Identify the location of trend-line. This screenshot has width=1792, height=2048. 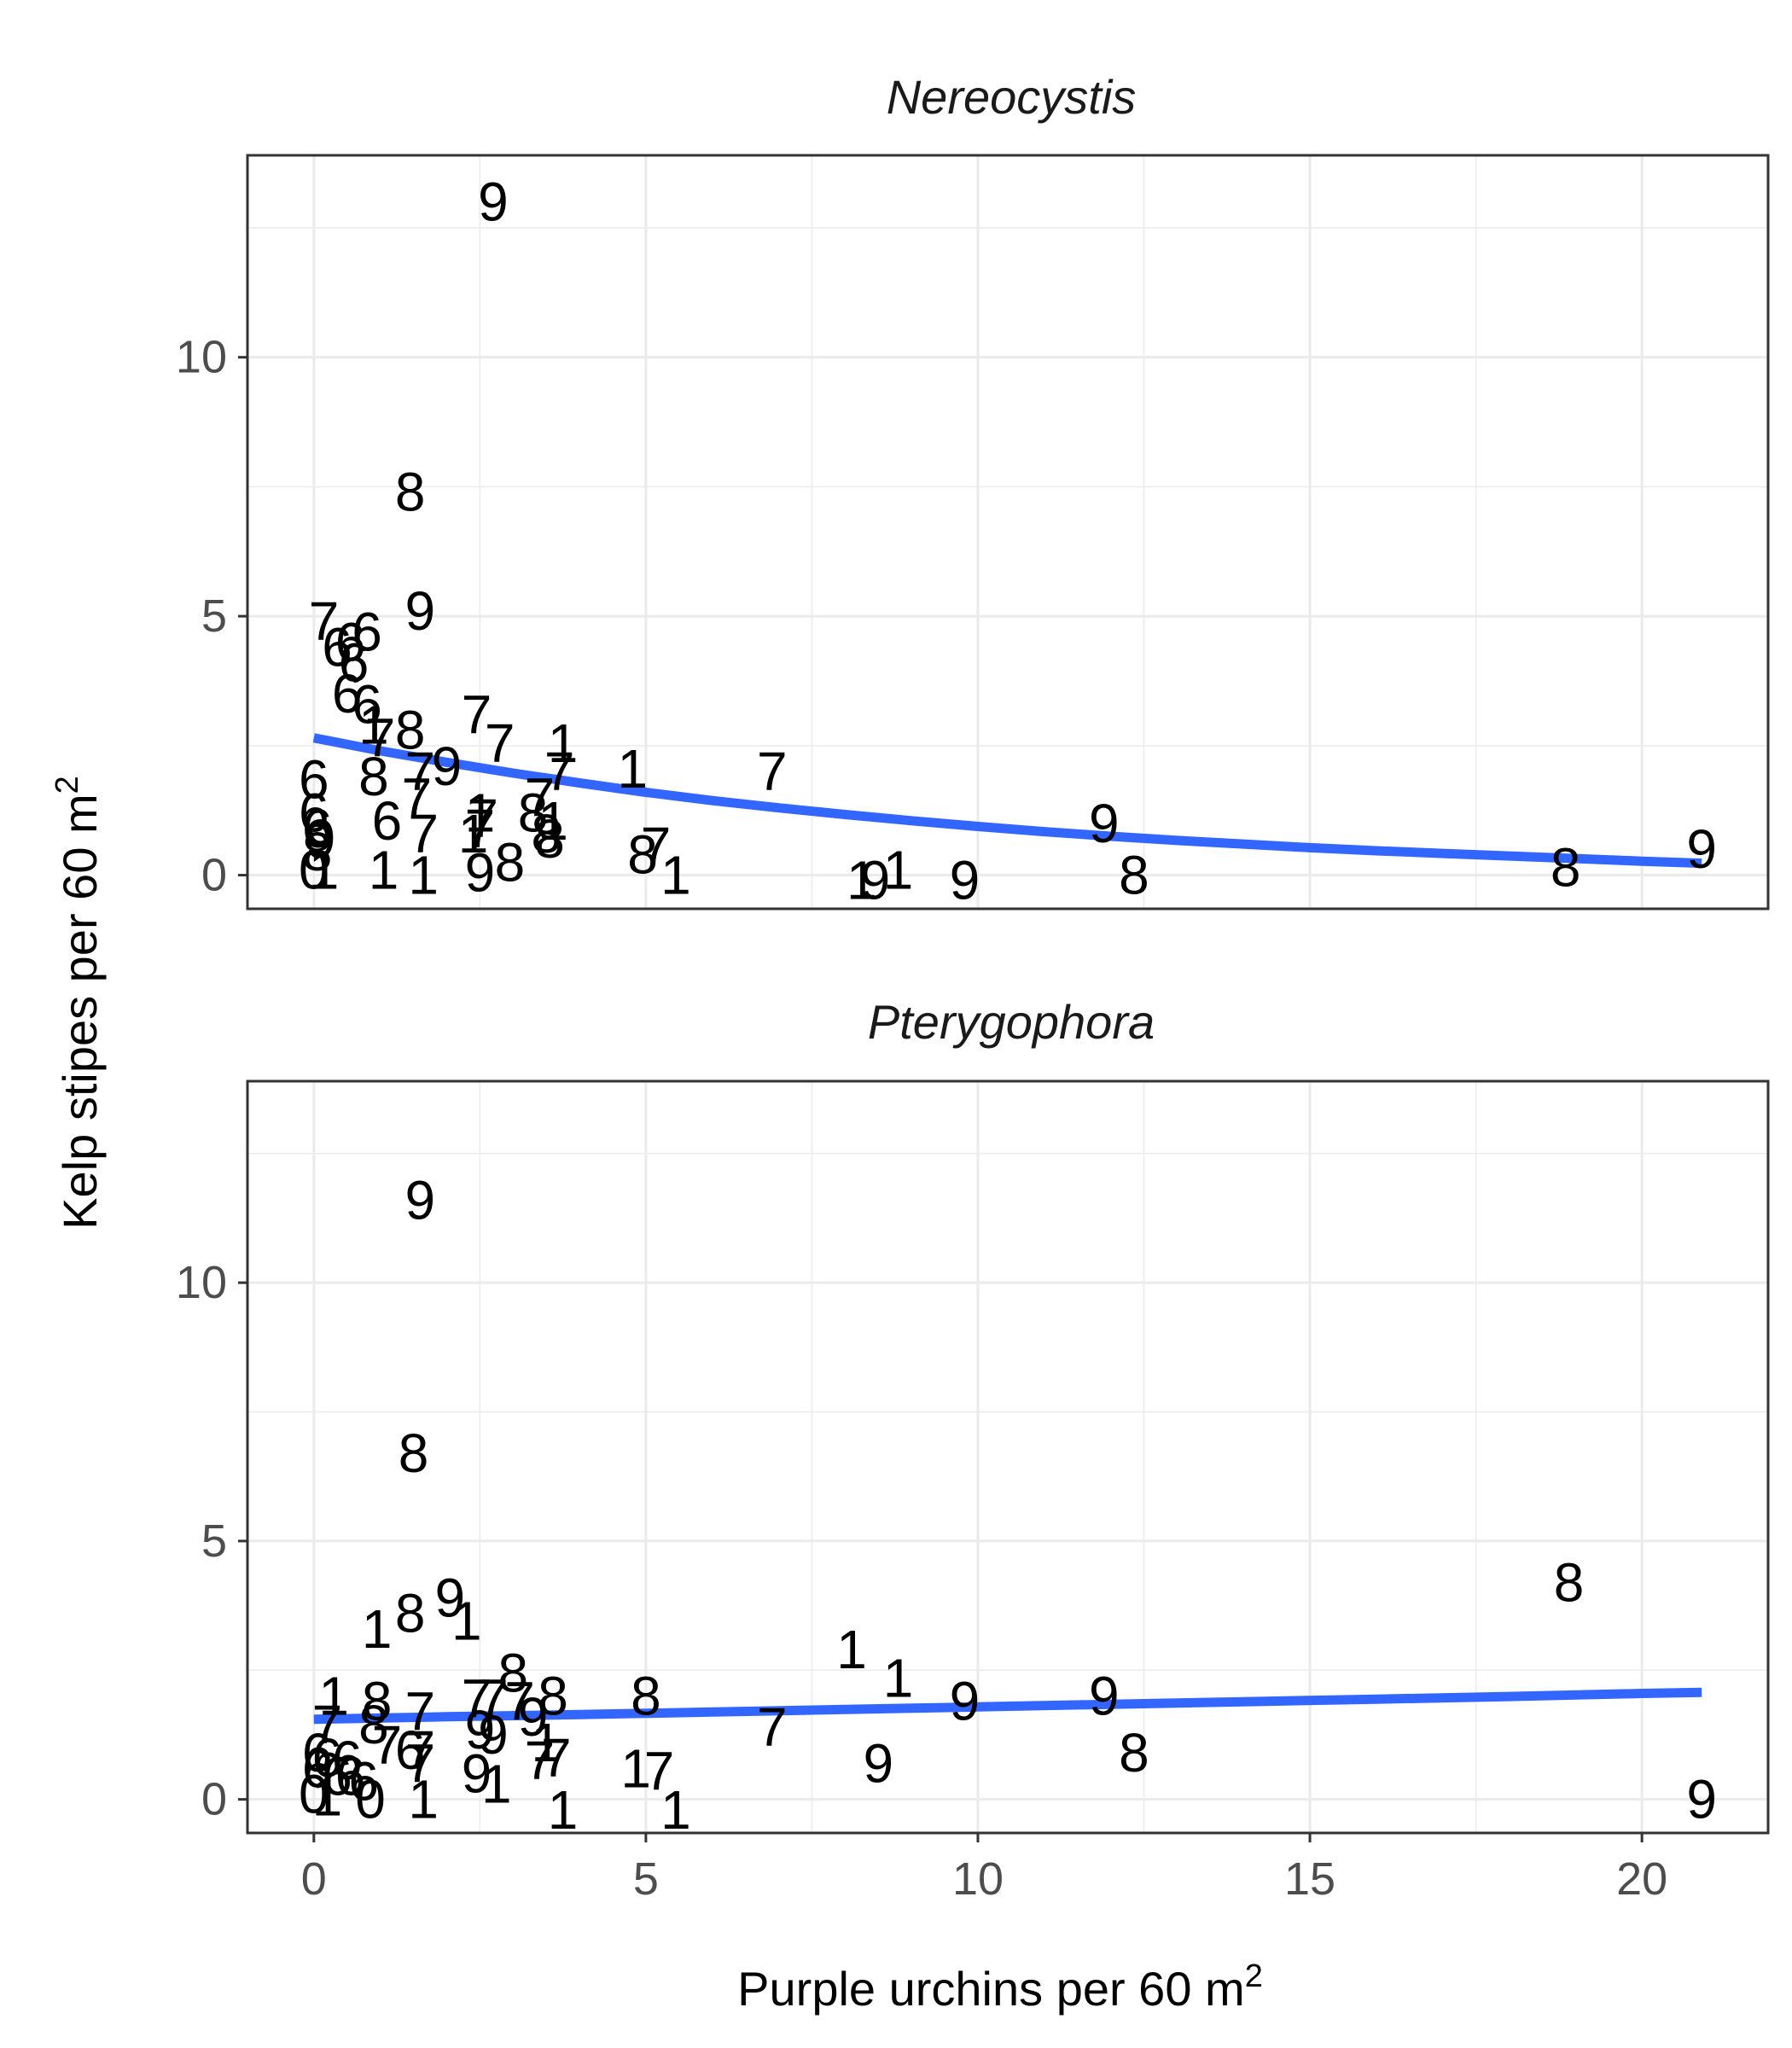
(1008, 1706).